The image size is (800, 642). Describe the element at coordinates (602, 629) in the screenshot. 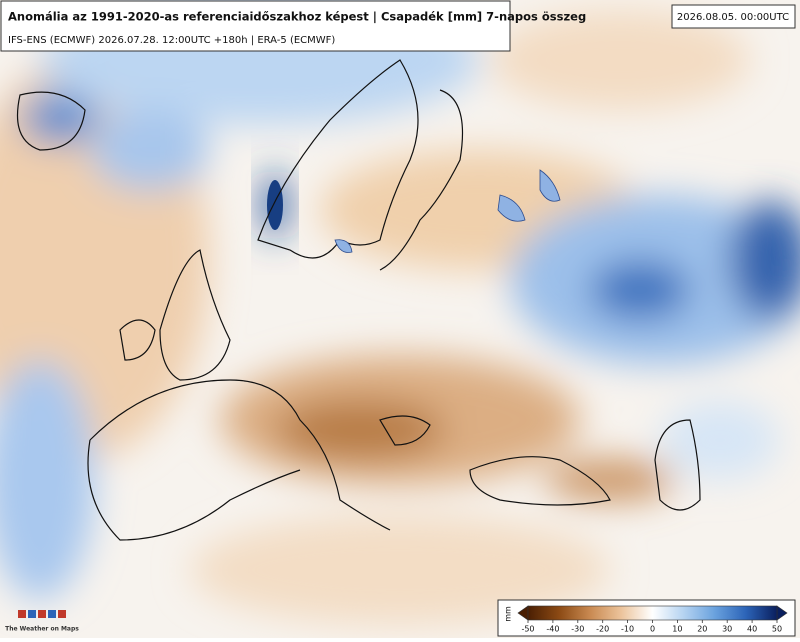

I see `colorbar-tick-label: -20` at that location.